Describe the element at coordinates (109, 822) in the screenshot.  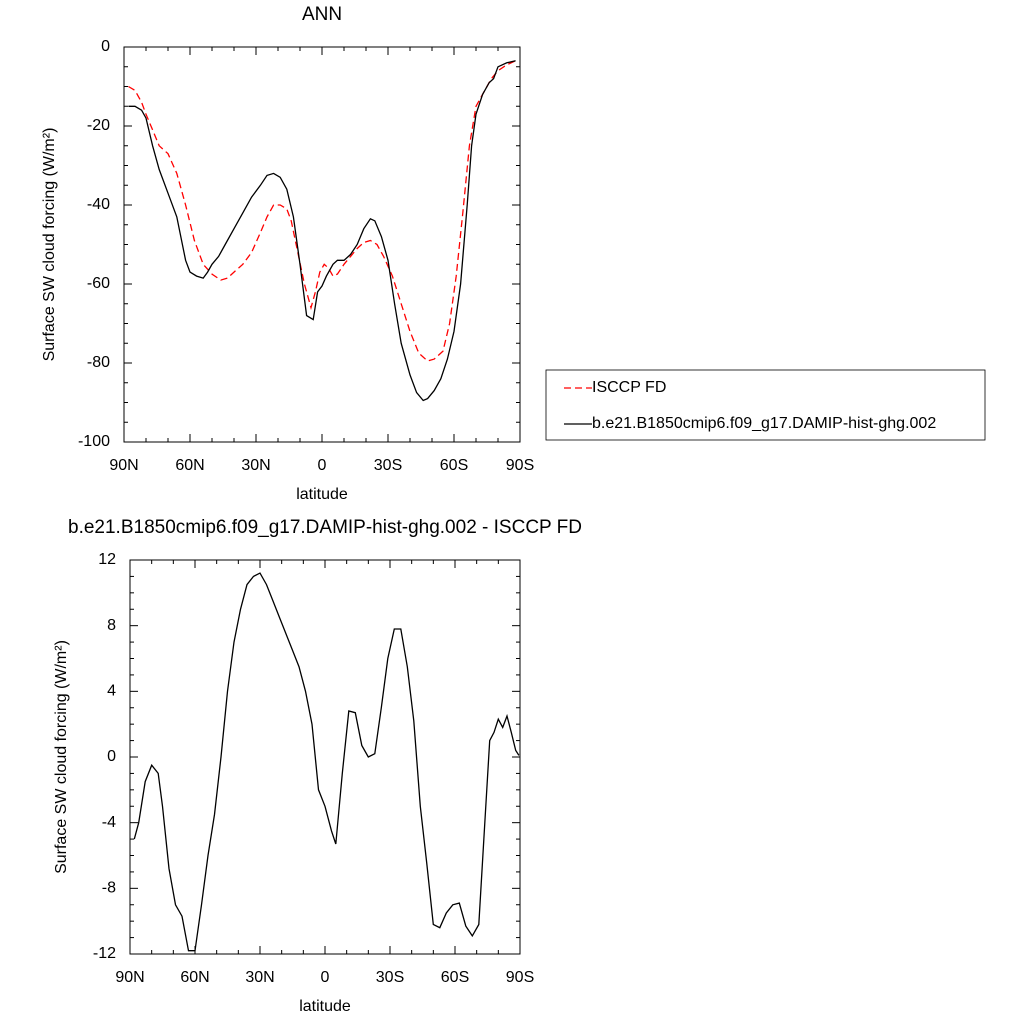
I see `y-tick-label: -4` at that location.